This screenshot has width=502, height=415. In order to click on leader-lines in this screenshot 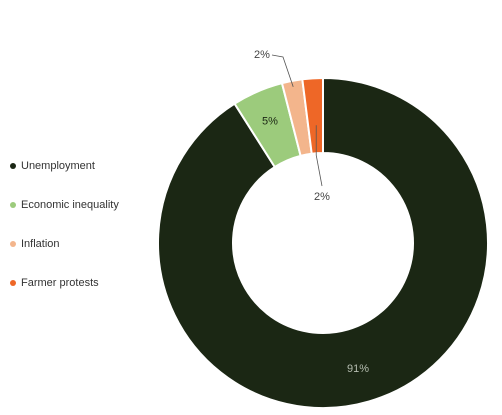, I will do `click(297, 120)`.